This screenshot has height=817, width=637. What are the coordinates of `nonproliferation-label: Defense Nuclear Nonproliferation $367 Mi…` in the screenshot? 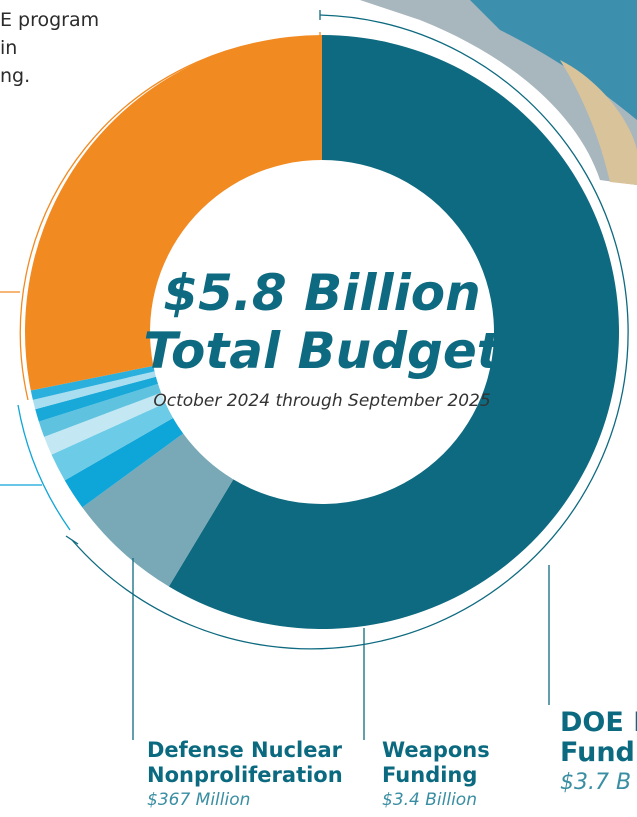 It's located at (247, 775).